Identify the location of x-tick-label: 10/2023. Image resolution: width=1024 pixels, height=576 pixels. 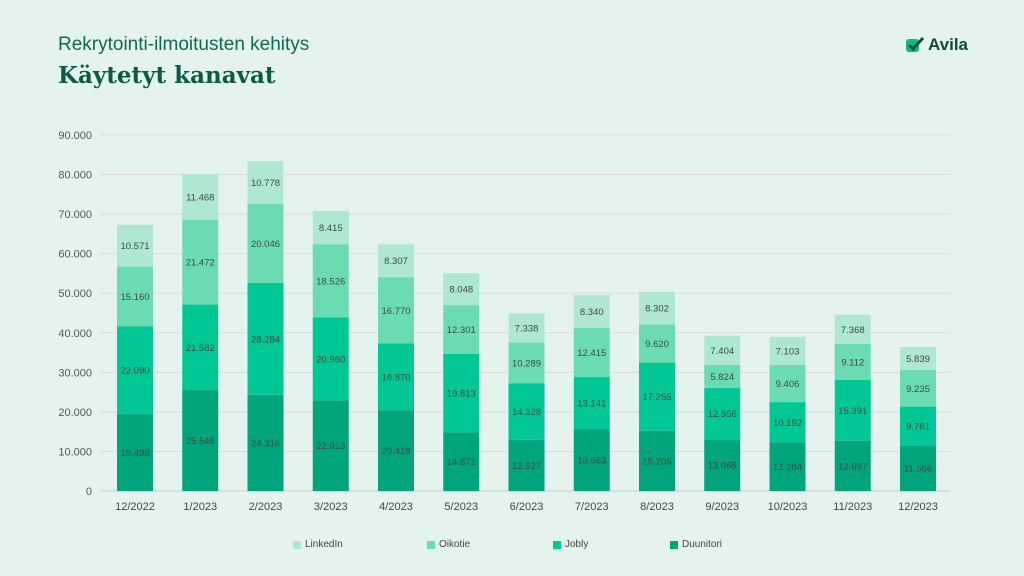
(788, 507).